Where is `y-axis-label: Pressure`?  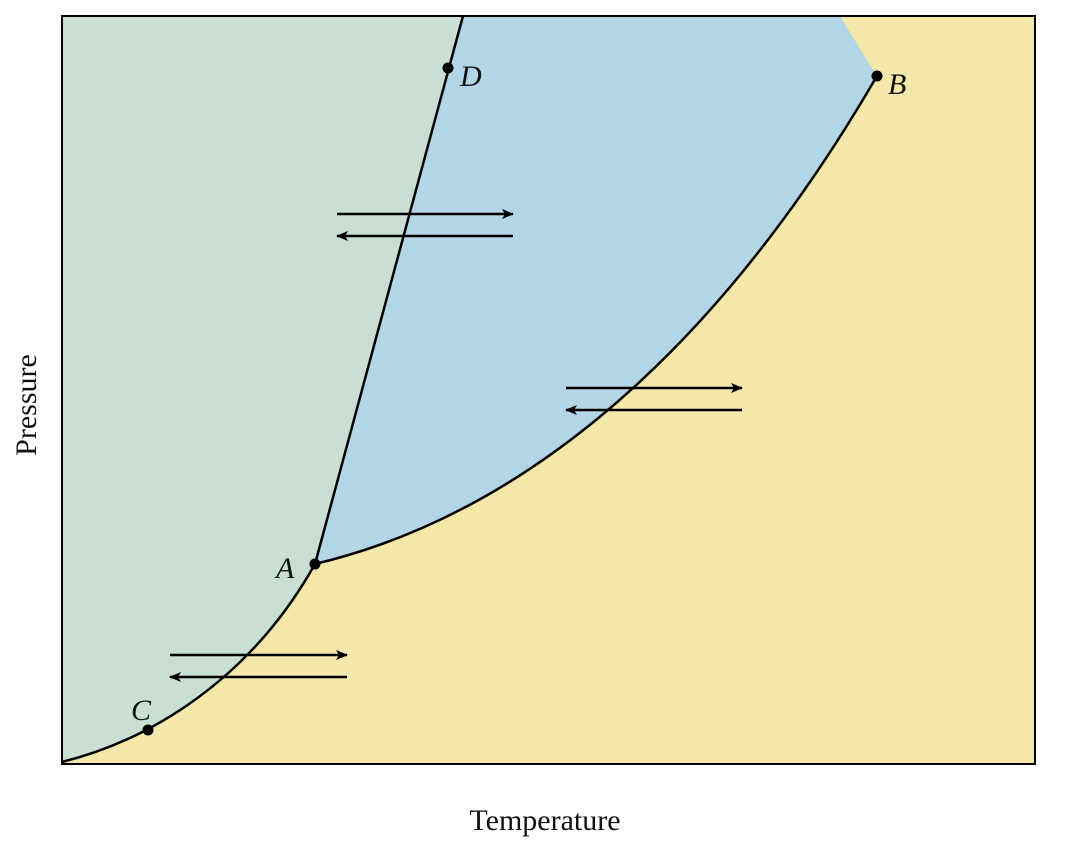 y-axis-label: Pressure is located at coordinates (26, 405).